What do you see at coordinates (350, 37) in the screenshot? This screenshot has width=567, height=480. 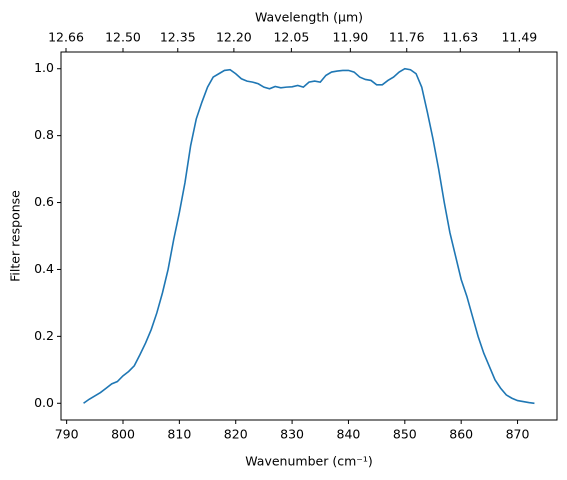 I see `x2-tick-label: 11.90` at bounding box center [350, 37].